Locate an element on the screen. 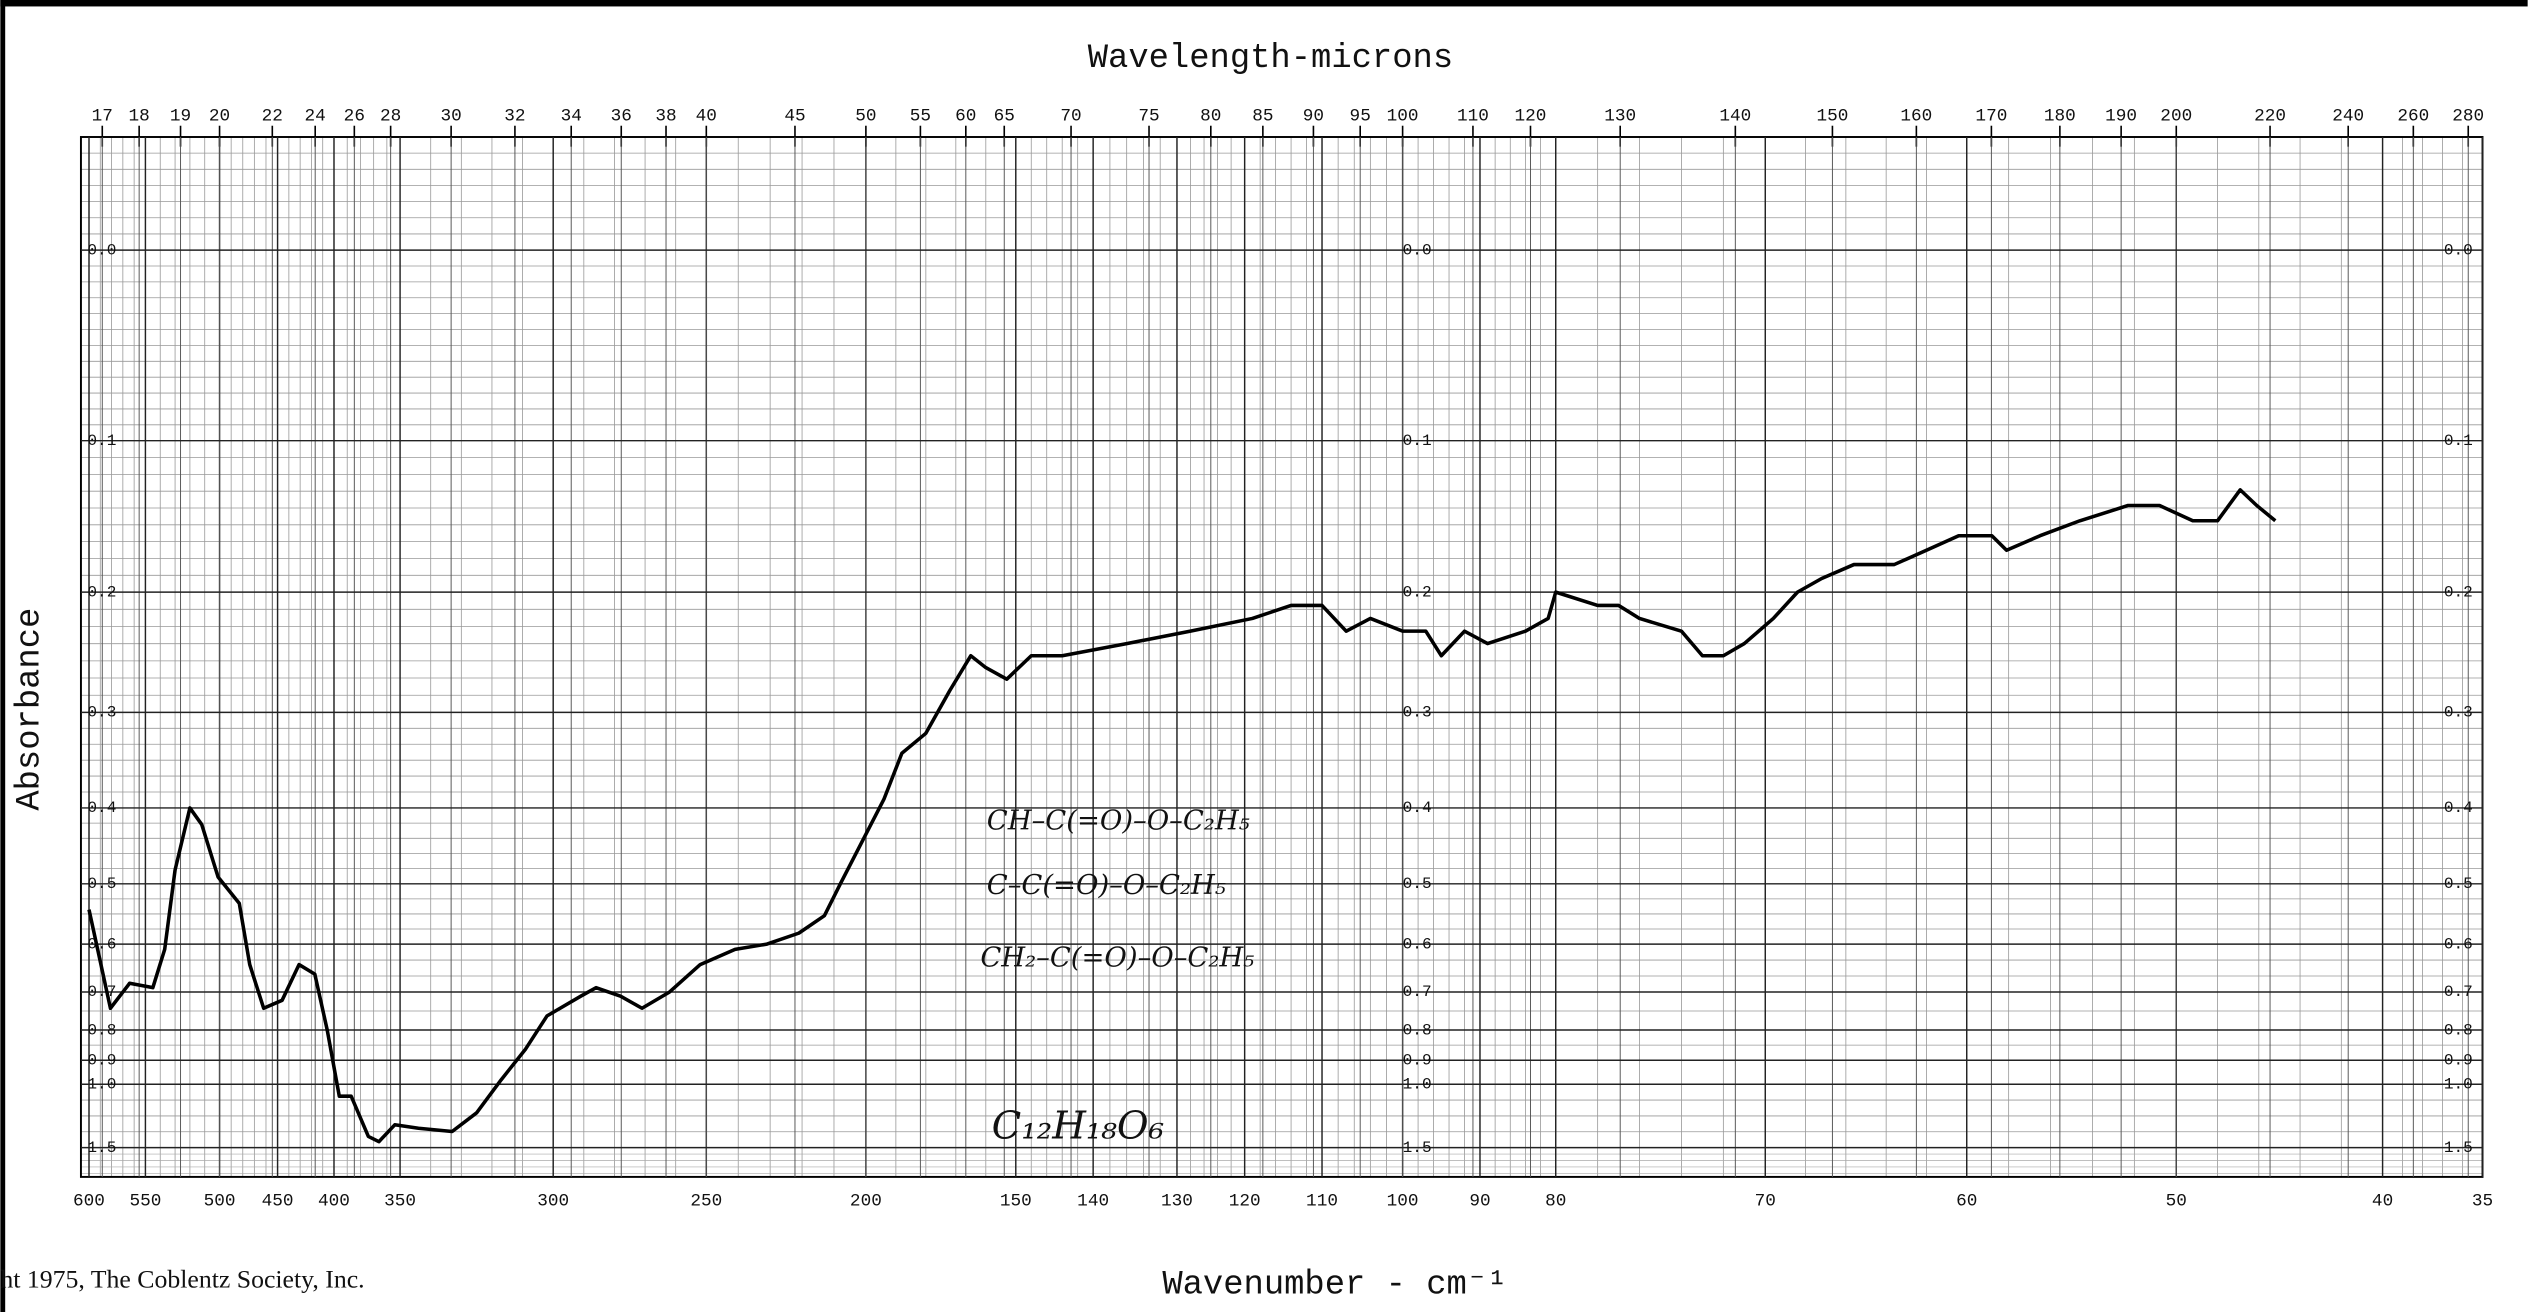  top-tick-label: 28 is located at coordinates (390, 117).